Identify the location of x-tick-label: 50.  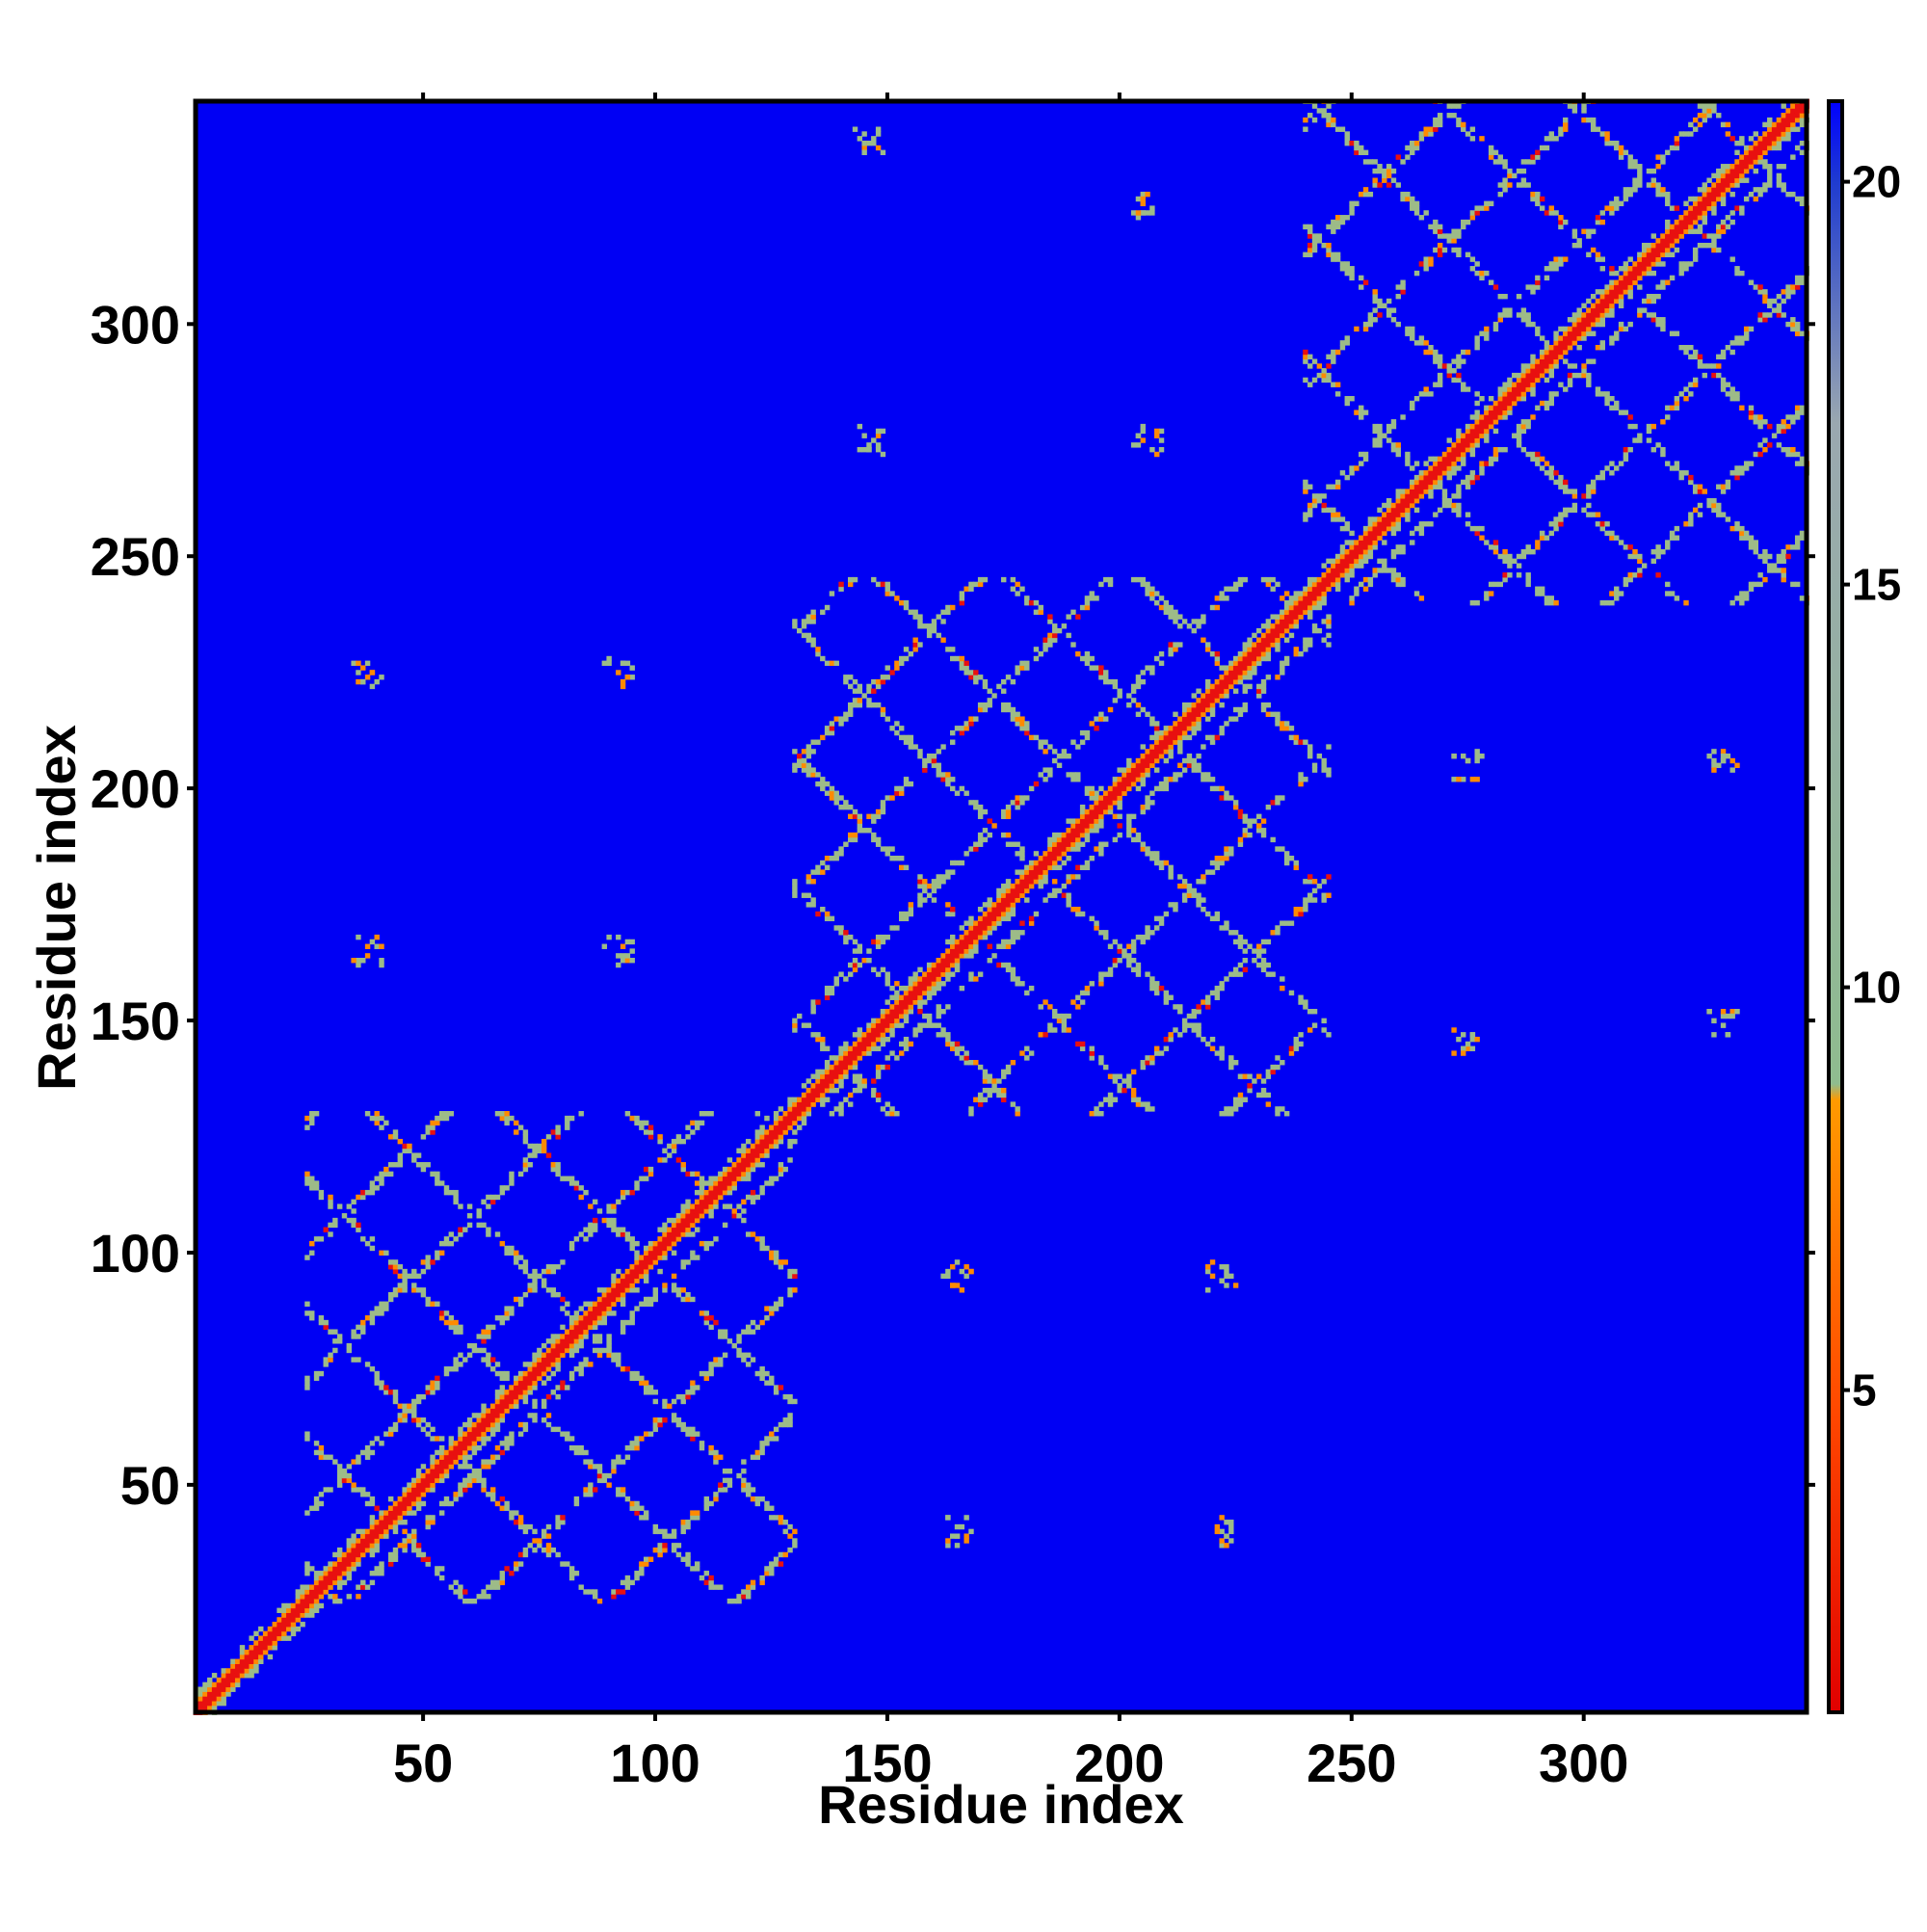
(423, 1763).